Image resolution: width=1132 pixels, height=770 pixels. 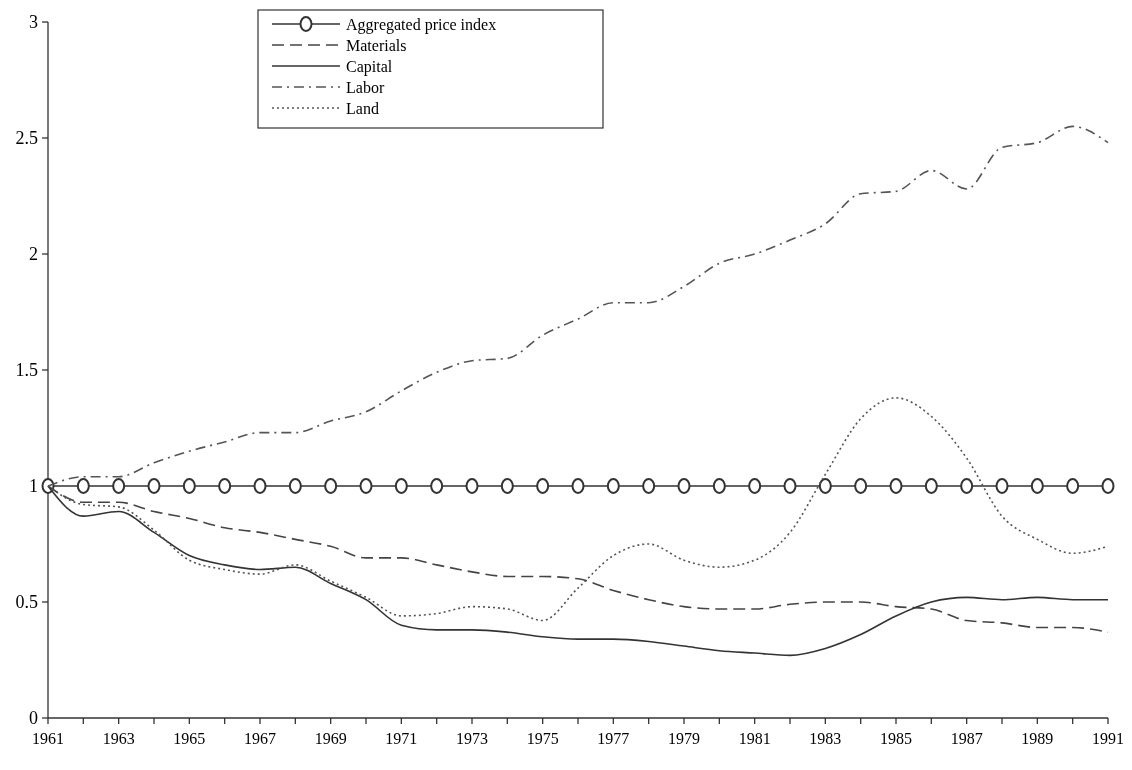 What do you see at coordinates (896, 738) in the screenshot?
I see `x-tick-label: 1985` at bounding box center [896, 738].